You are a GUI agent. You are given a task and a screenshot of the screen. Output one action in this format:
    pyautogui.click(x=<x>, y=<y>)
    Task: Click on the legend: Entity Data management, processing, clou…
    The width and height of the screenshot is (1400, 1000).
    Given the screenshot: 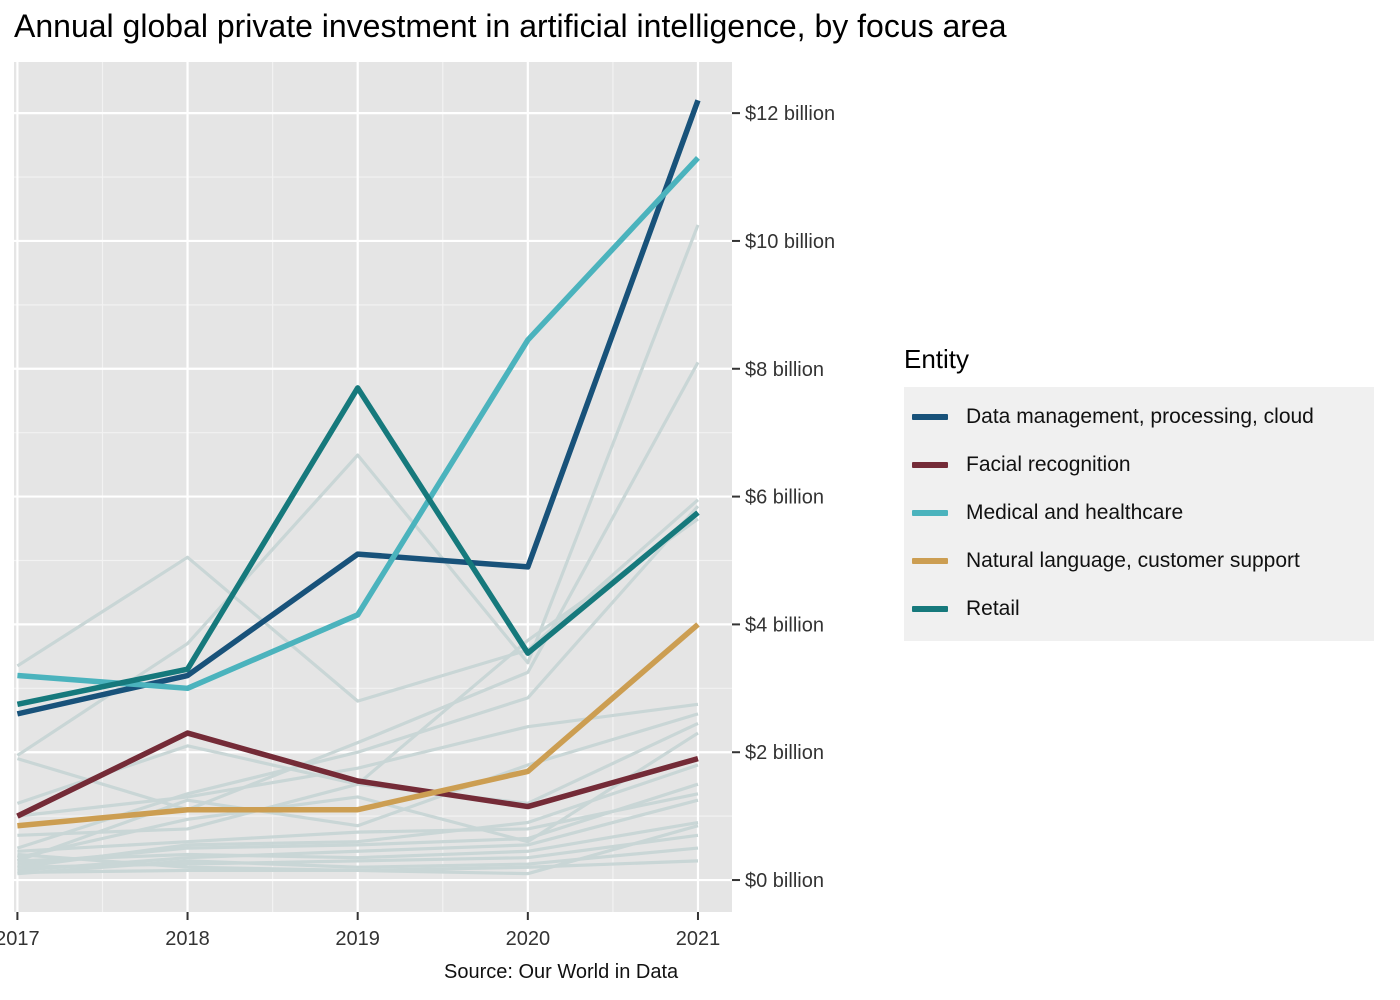 What is the action you would take?
    pyautogui.click(x=1139, y=492)
    